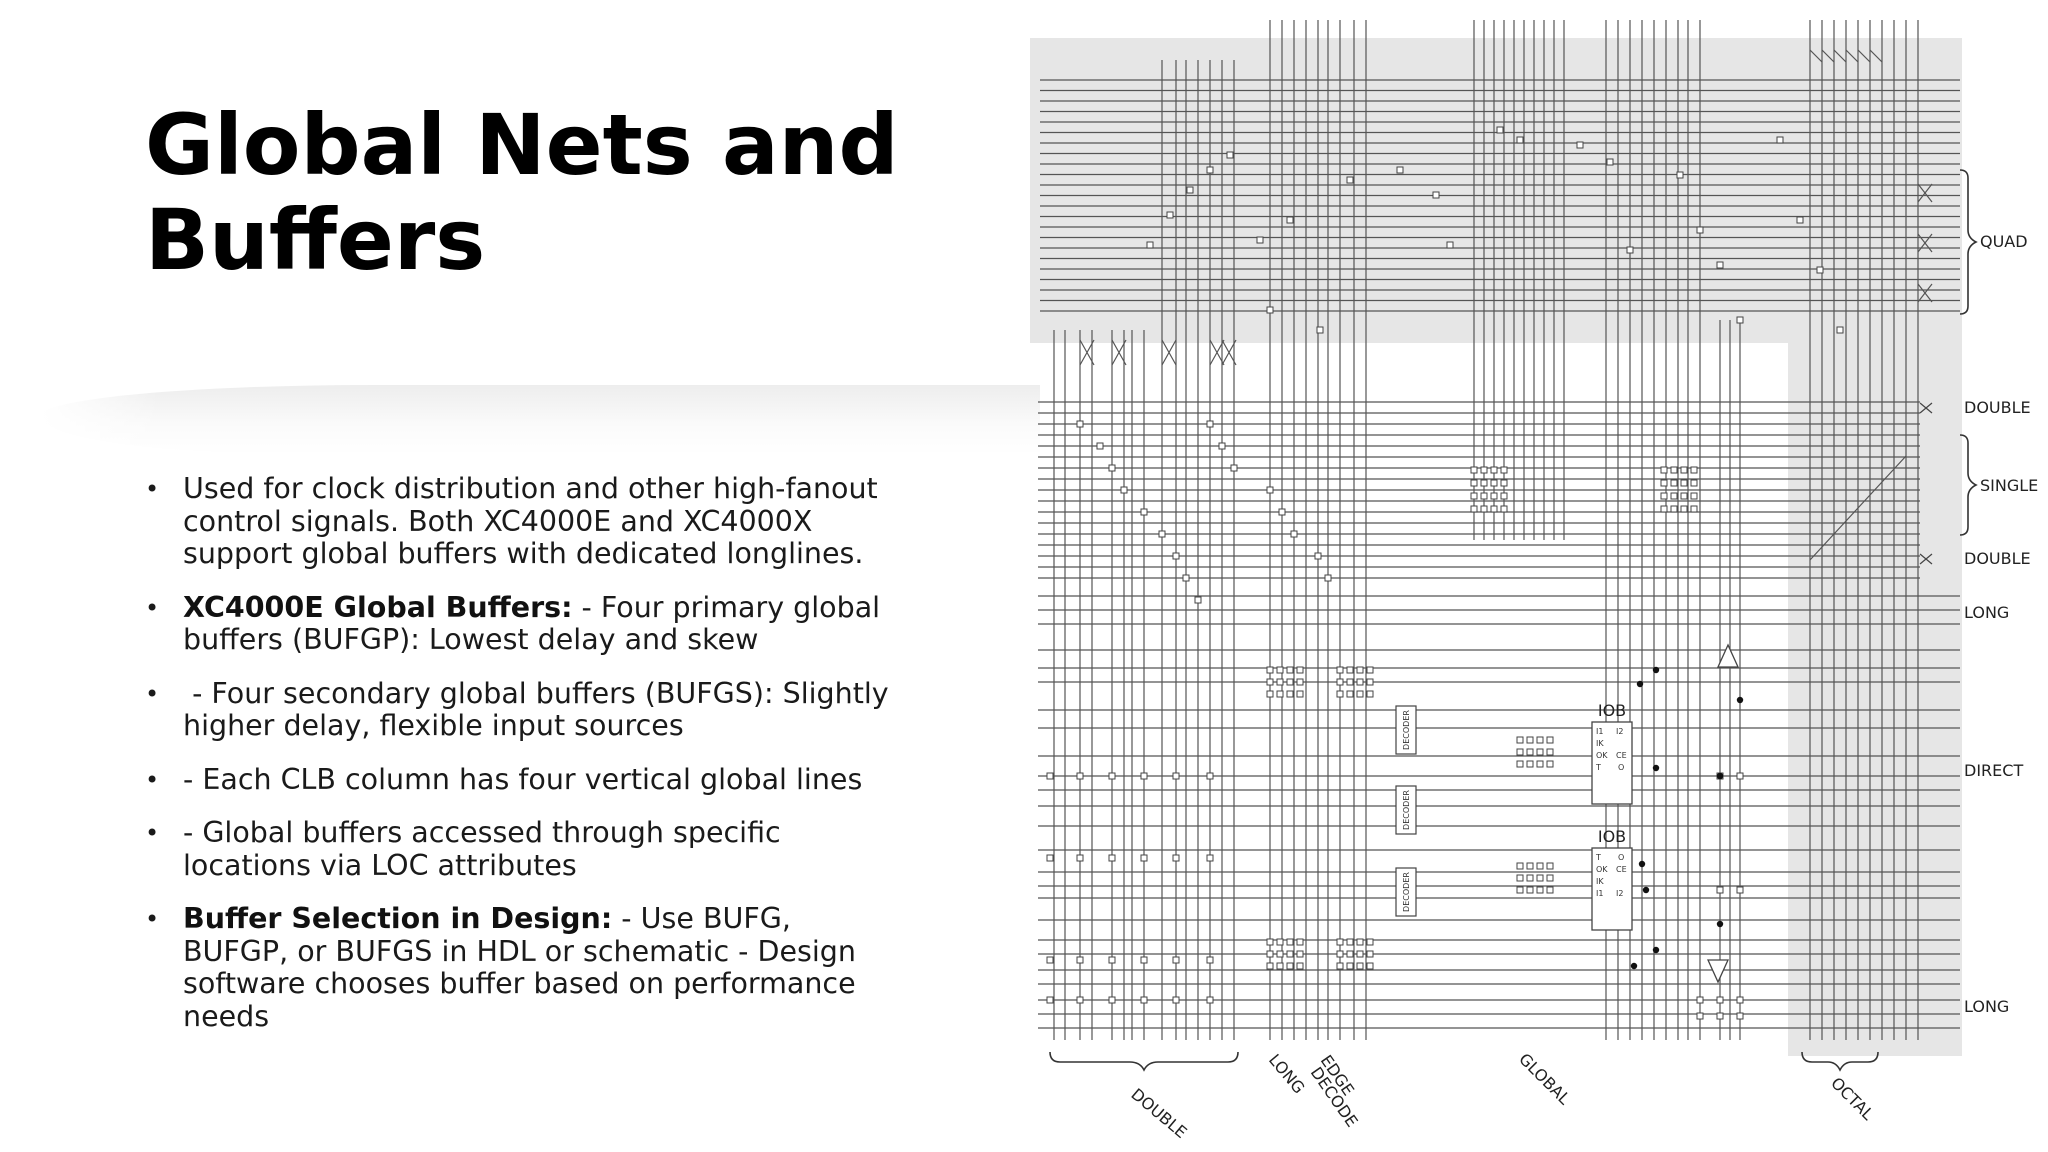  Describe the element at coordinates (1619, 731) in the screenshot. I see `iob-pin-label: I2` at that location.